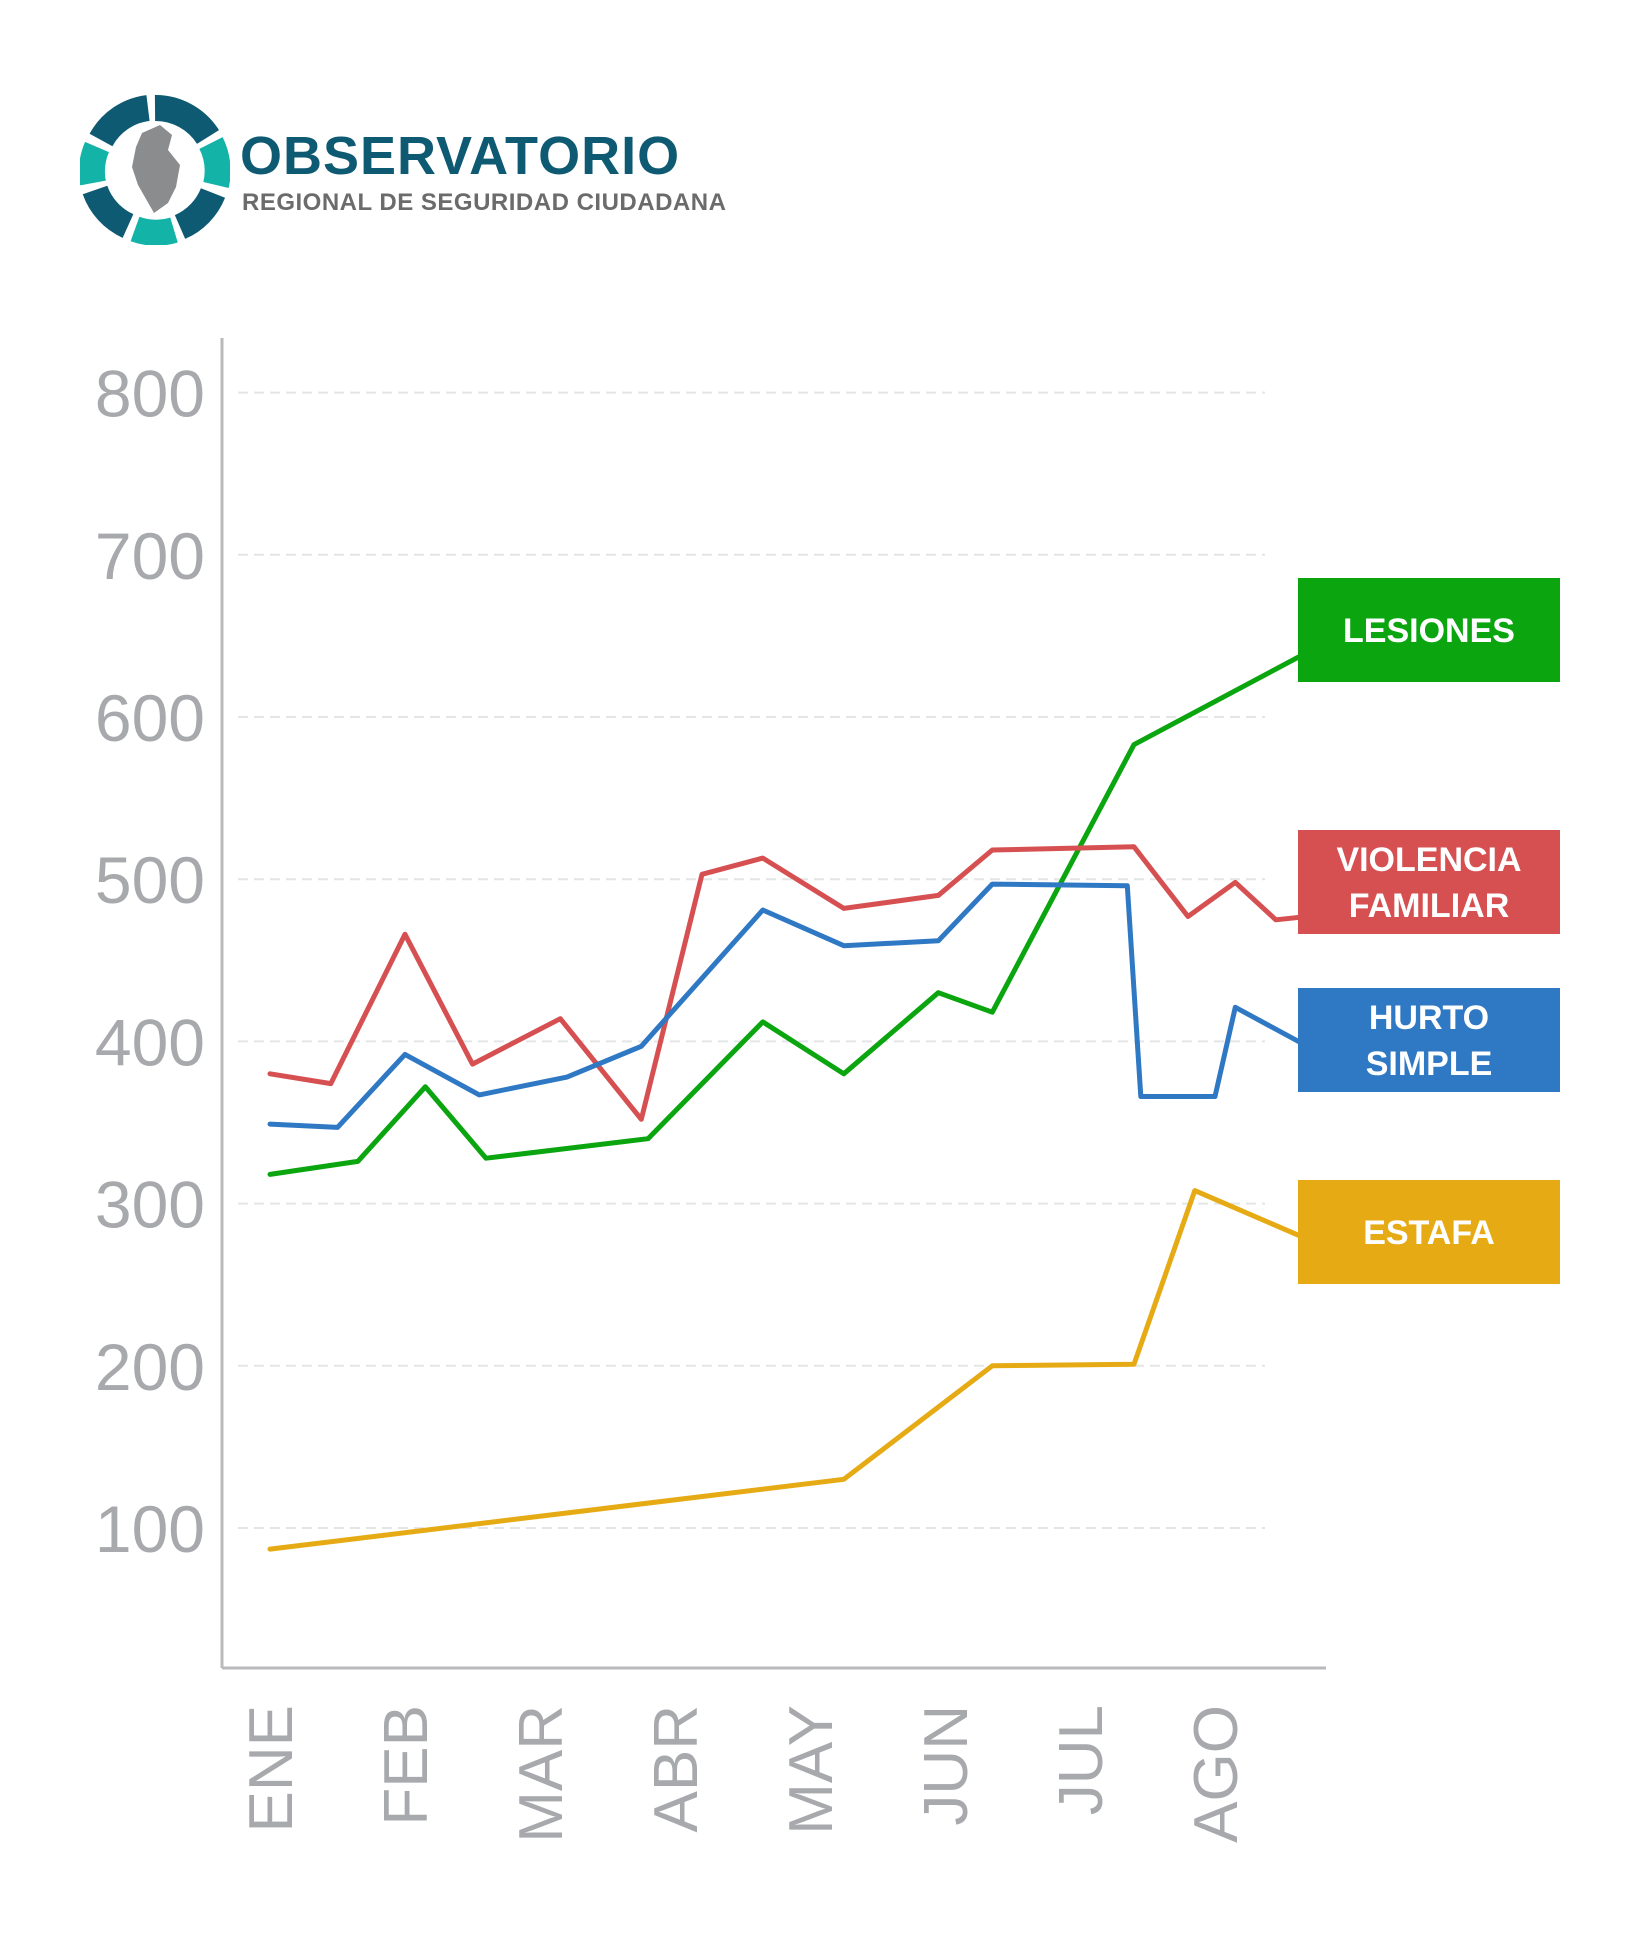 Image resolution: width=1644 pixels, height=1942 pixels. What do you see at coordinates (1216, 1774) in the screenshot?
I see `x-tick-label: AGO` at bounding box center [1216, 1774].